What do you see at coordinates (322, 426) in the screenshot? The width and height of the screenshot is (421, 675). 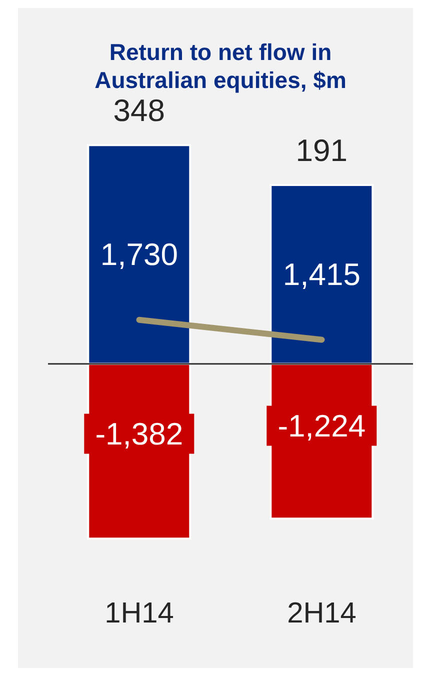 I see `data-label: -1,224` at bounding box center [322, 426].